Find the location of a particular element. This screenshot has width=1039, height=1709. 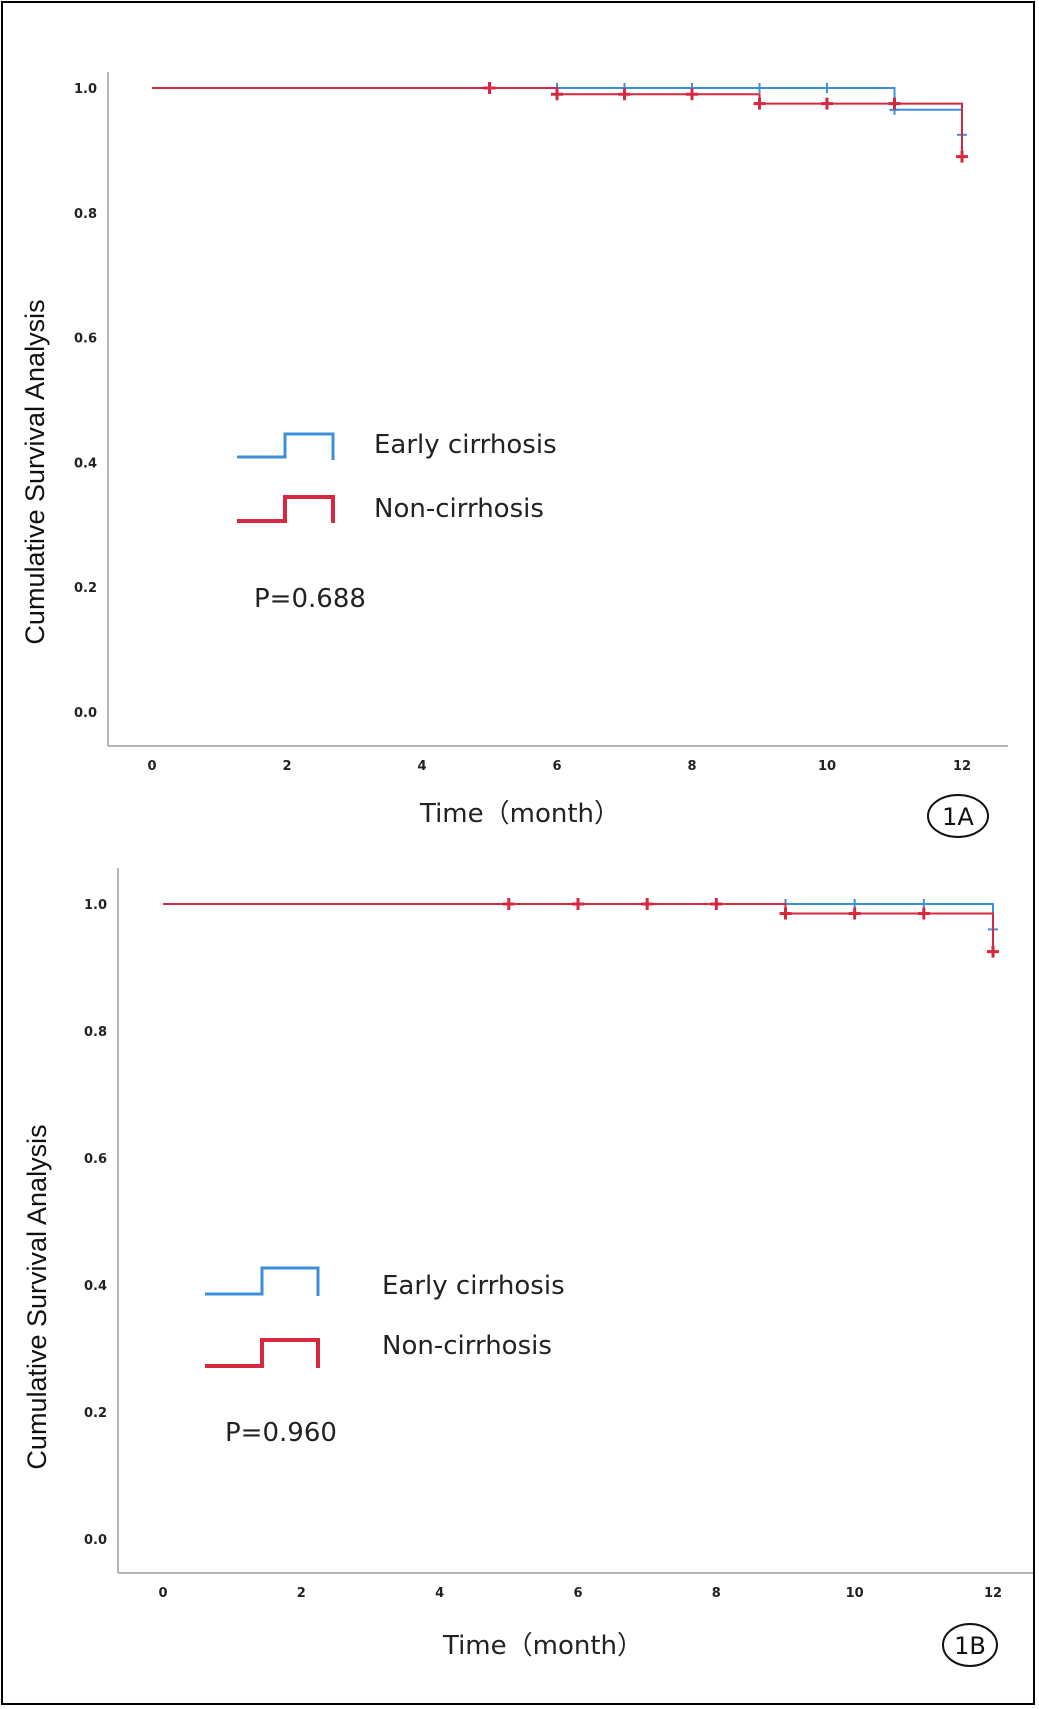

panel-tag-1b: 1B is located at coordinates (970, 1645).